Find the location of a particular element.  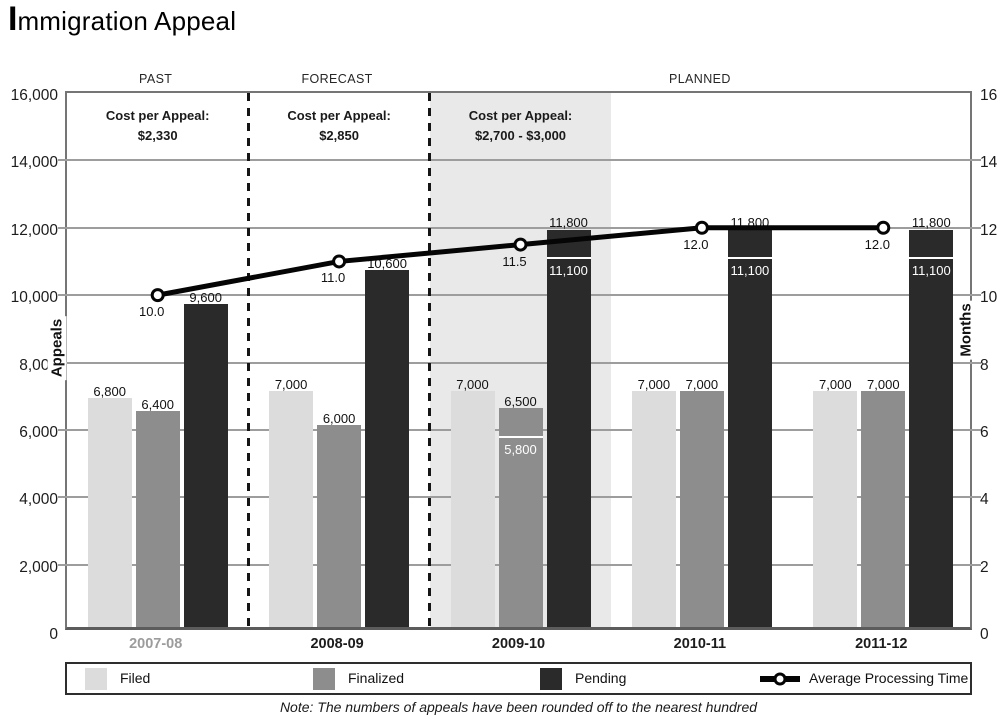

left-axis-tick-label: 14,000 is located at coordinates (34, 163).